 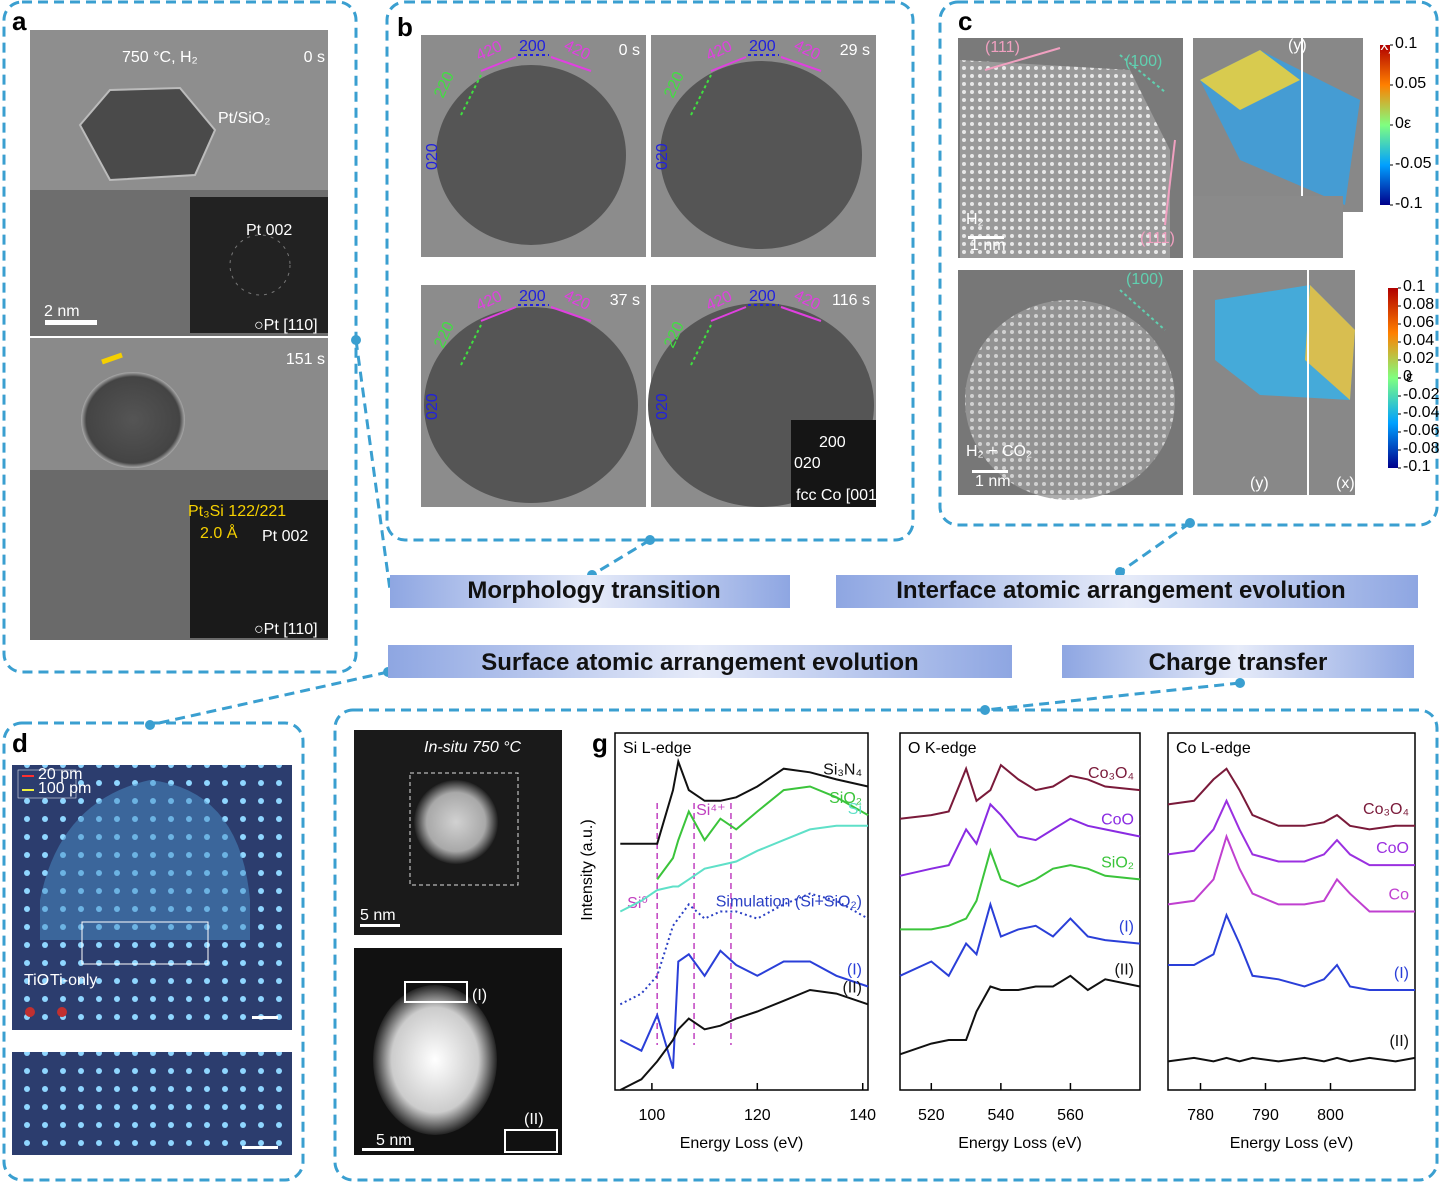 What do you see at coordinates (1001, 1115) in the screenshot?
I see `x-tick-label: 540` at bounding box center [1001, 1115].